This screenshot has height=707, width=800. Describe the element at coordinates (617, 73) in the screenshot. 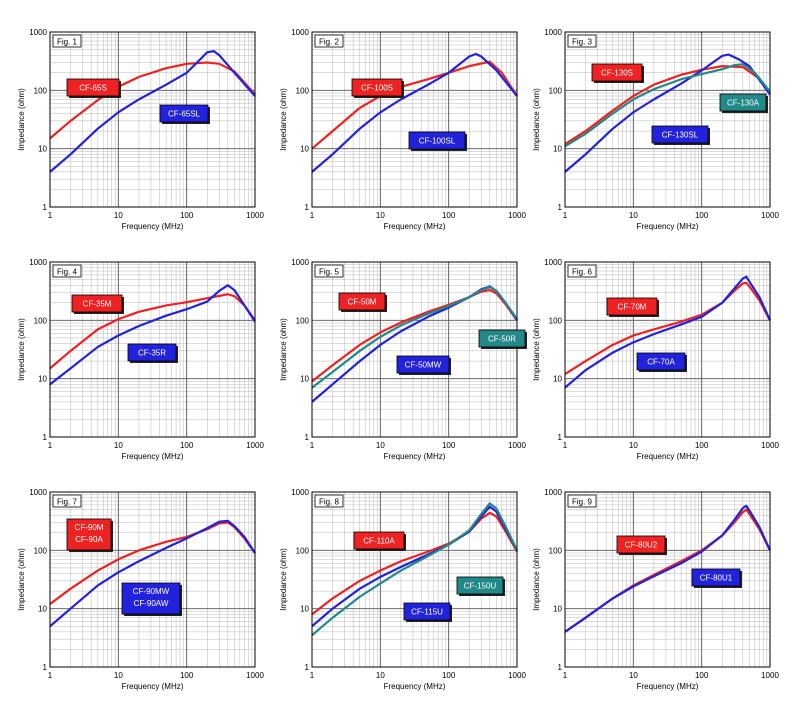

I see `series-label: CF-130S` at that location.